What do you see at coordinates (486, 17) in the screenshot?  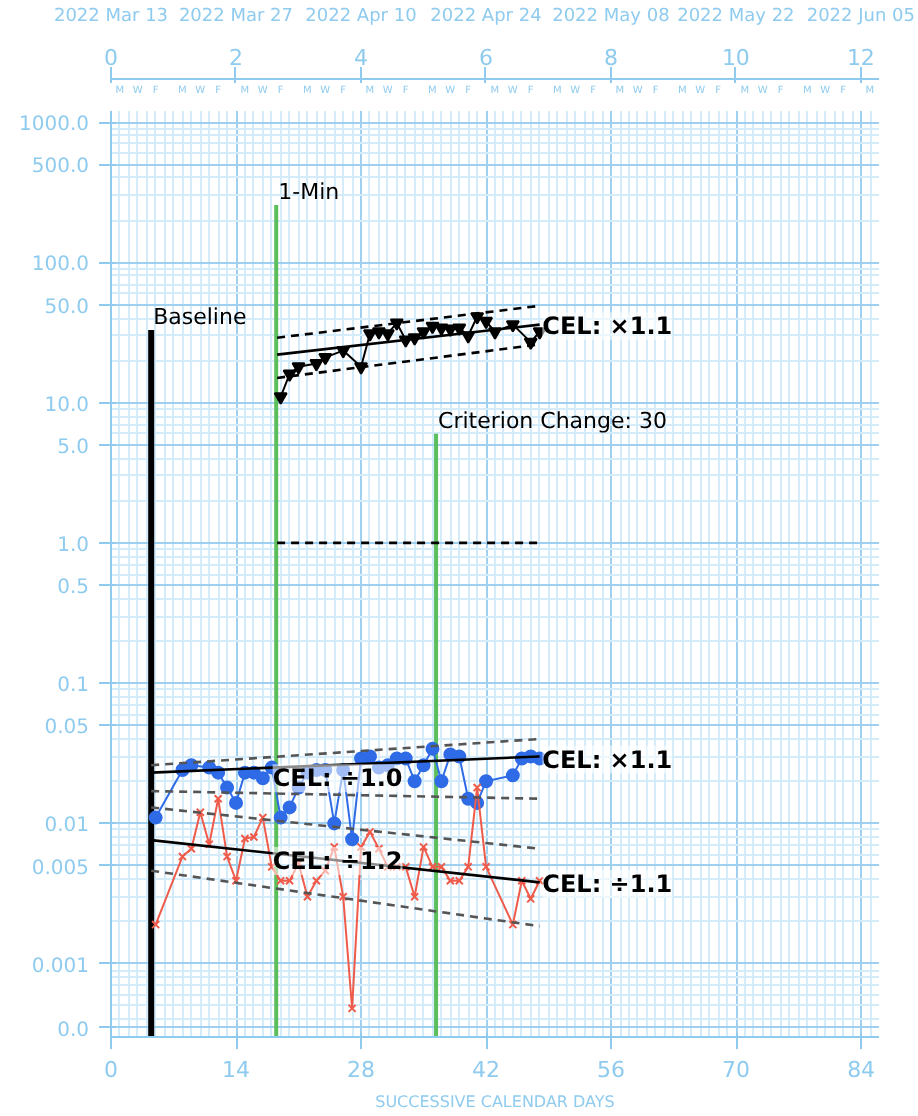 I see `text: 2022 Apr 24` at bounding box center [486, 17].